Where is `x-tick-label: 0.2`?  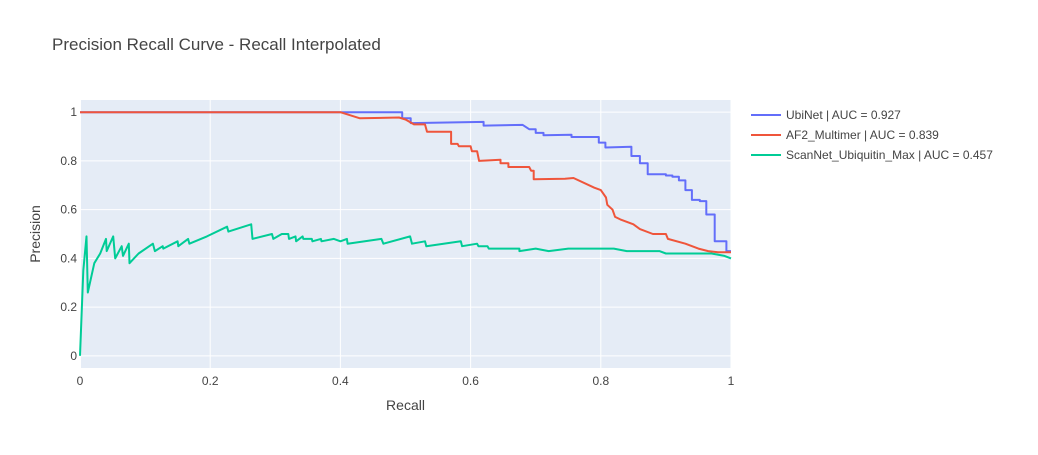 x-tick-label: 0.2 is located at coordinates (210, 381).